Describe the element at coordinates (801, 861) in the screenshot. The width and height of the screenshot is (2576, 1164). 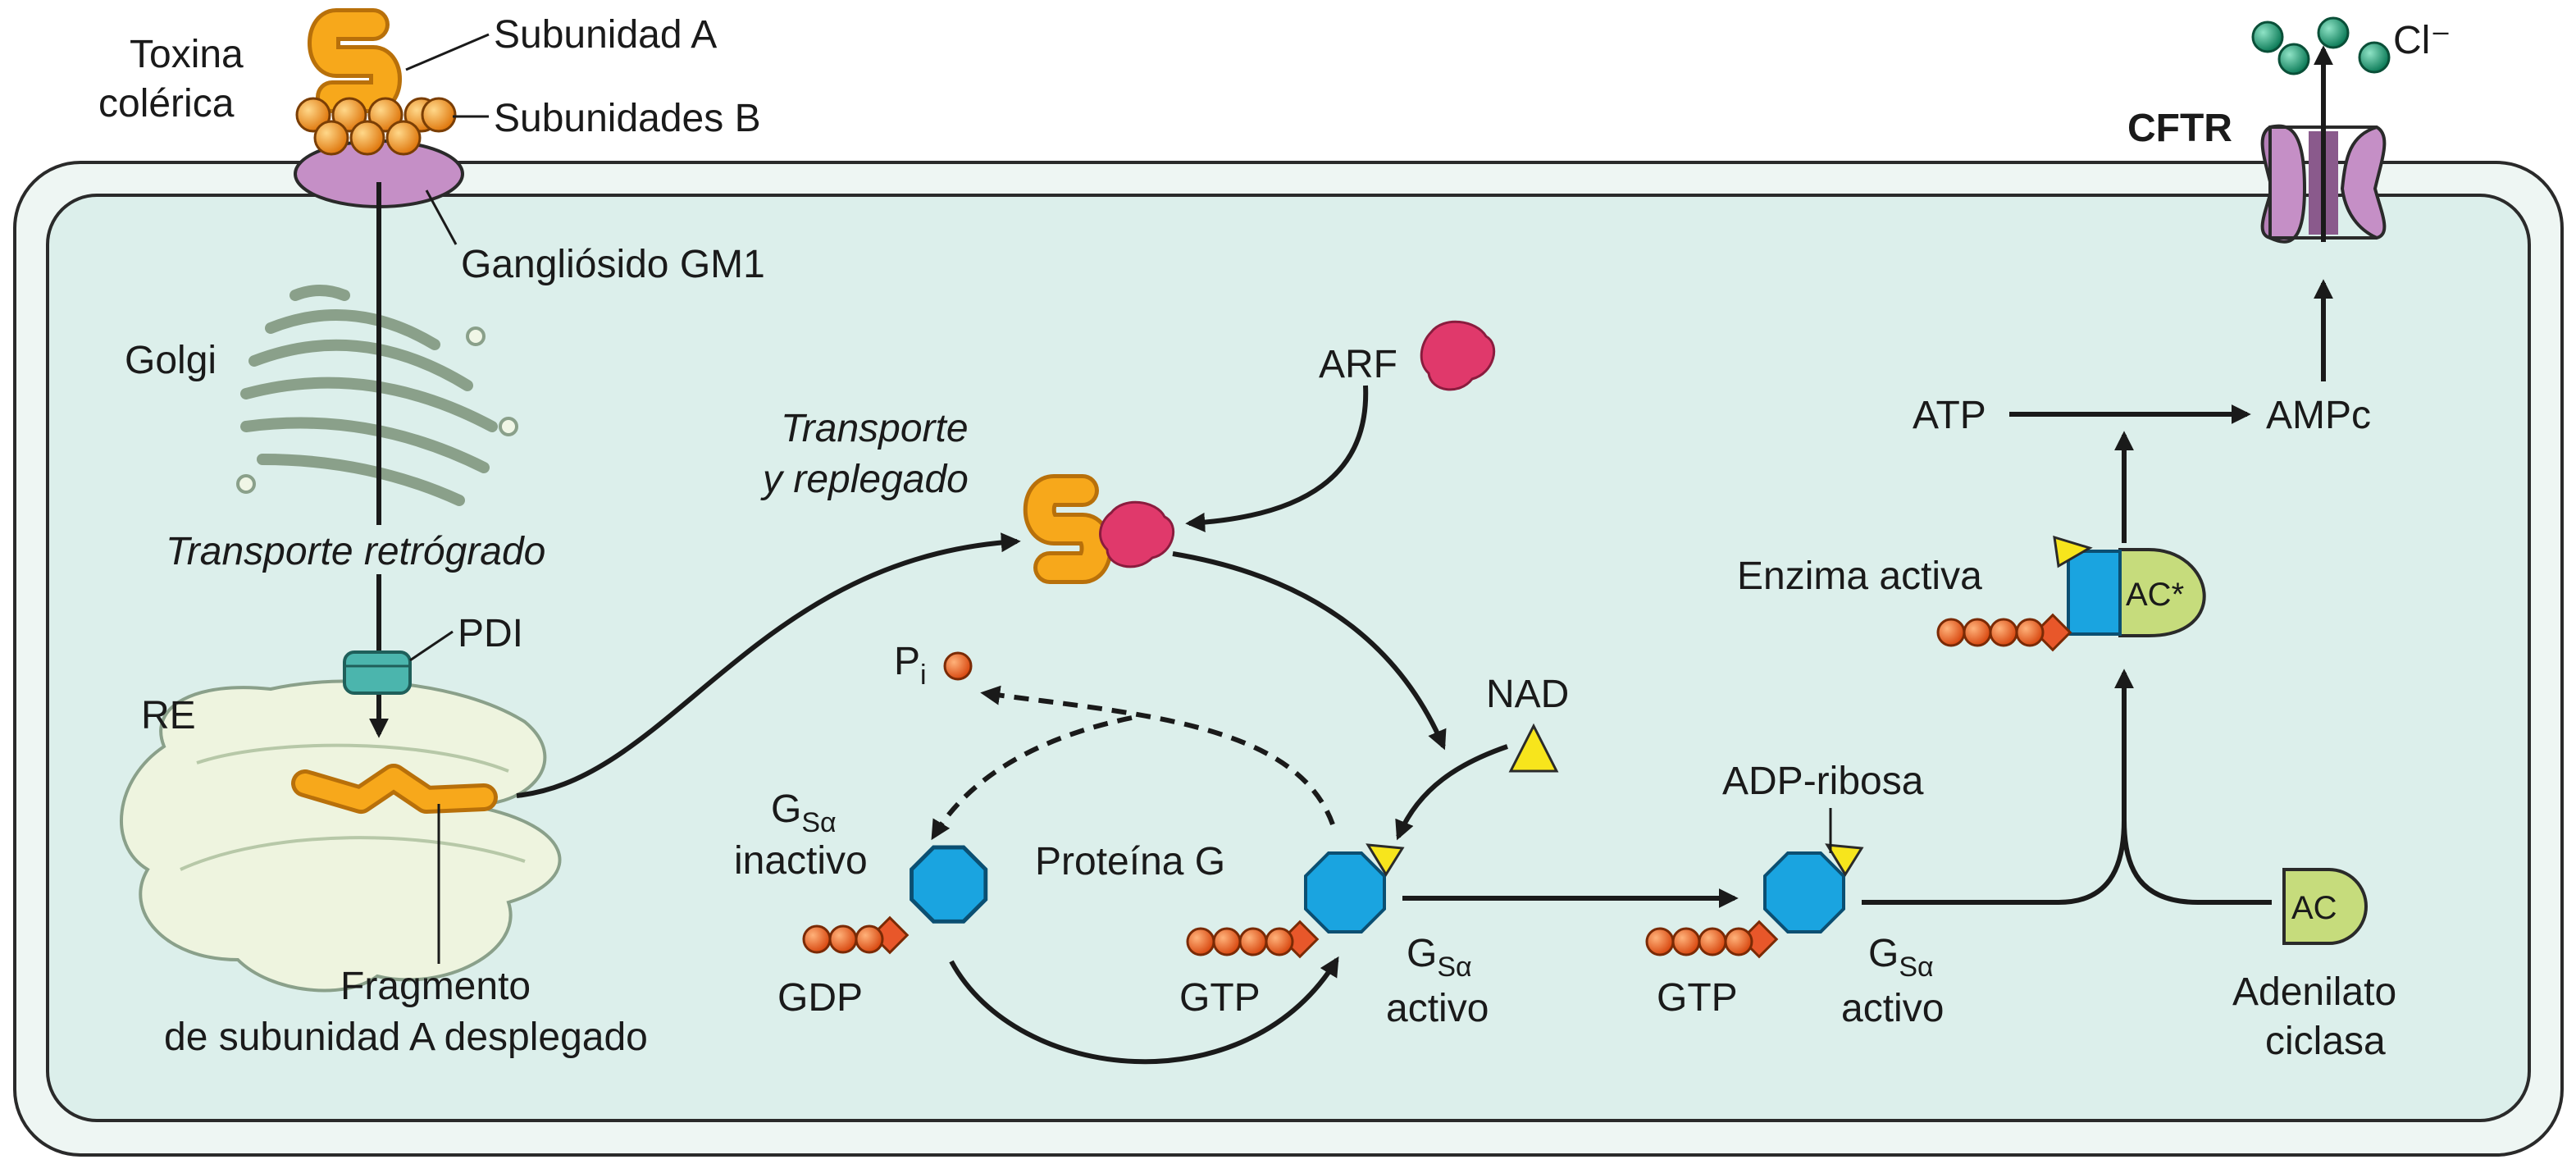
I see `inactive-label: inactivo` at that location.